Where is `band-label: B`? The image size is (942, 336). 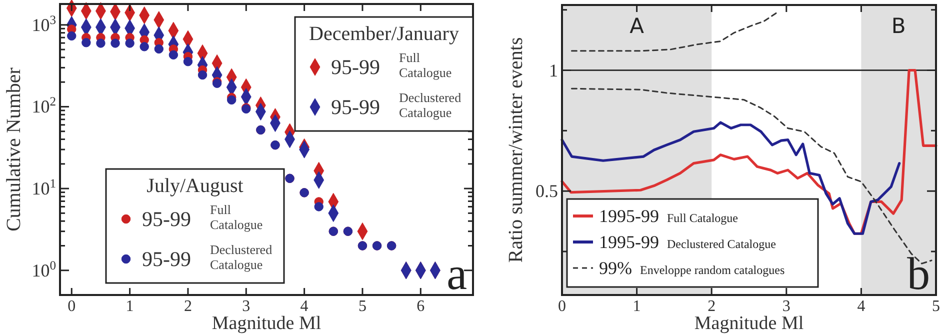
band-label: B is located at coordinates (898, 26).